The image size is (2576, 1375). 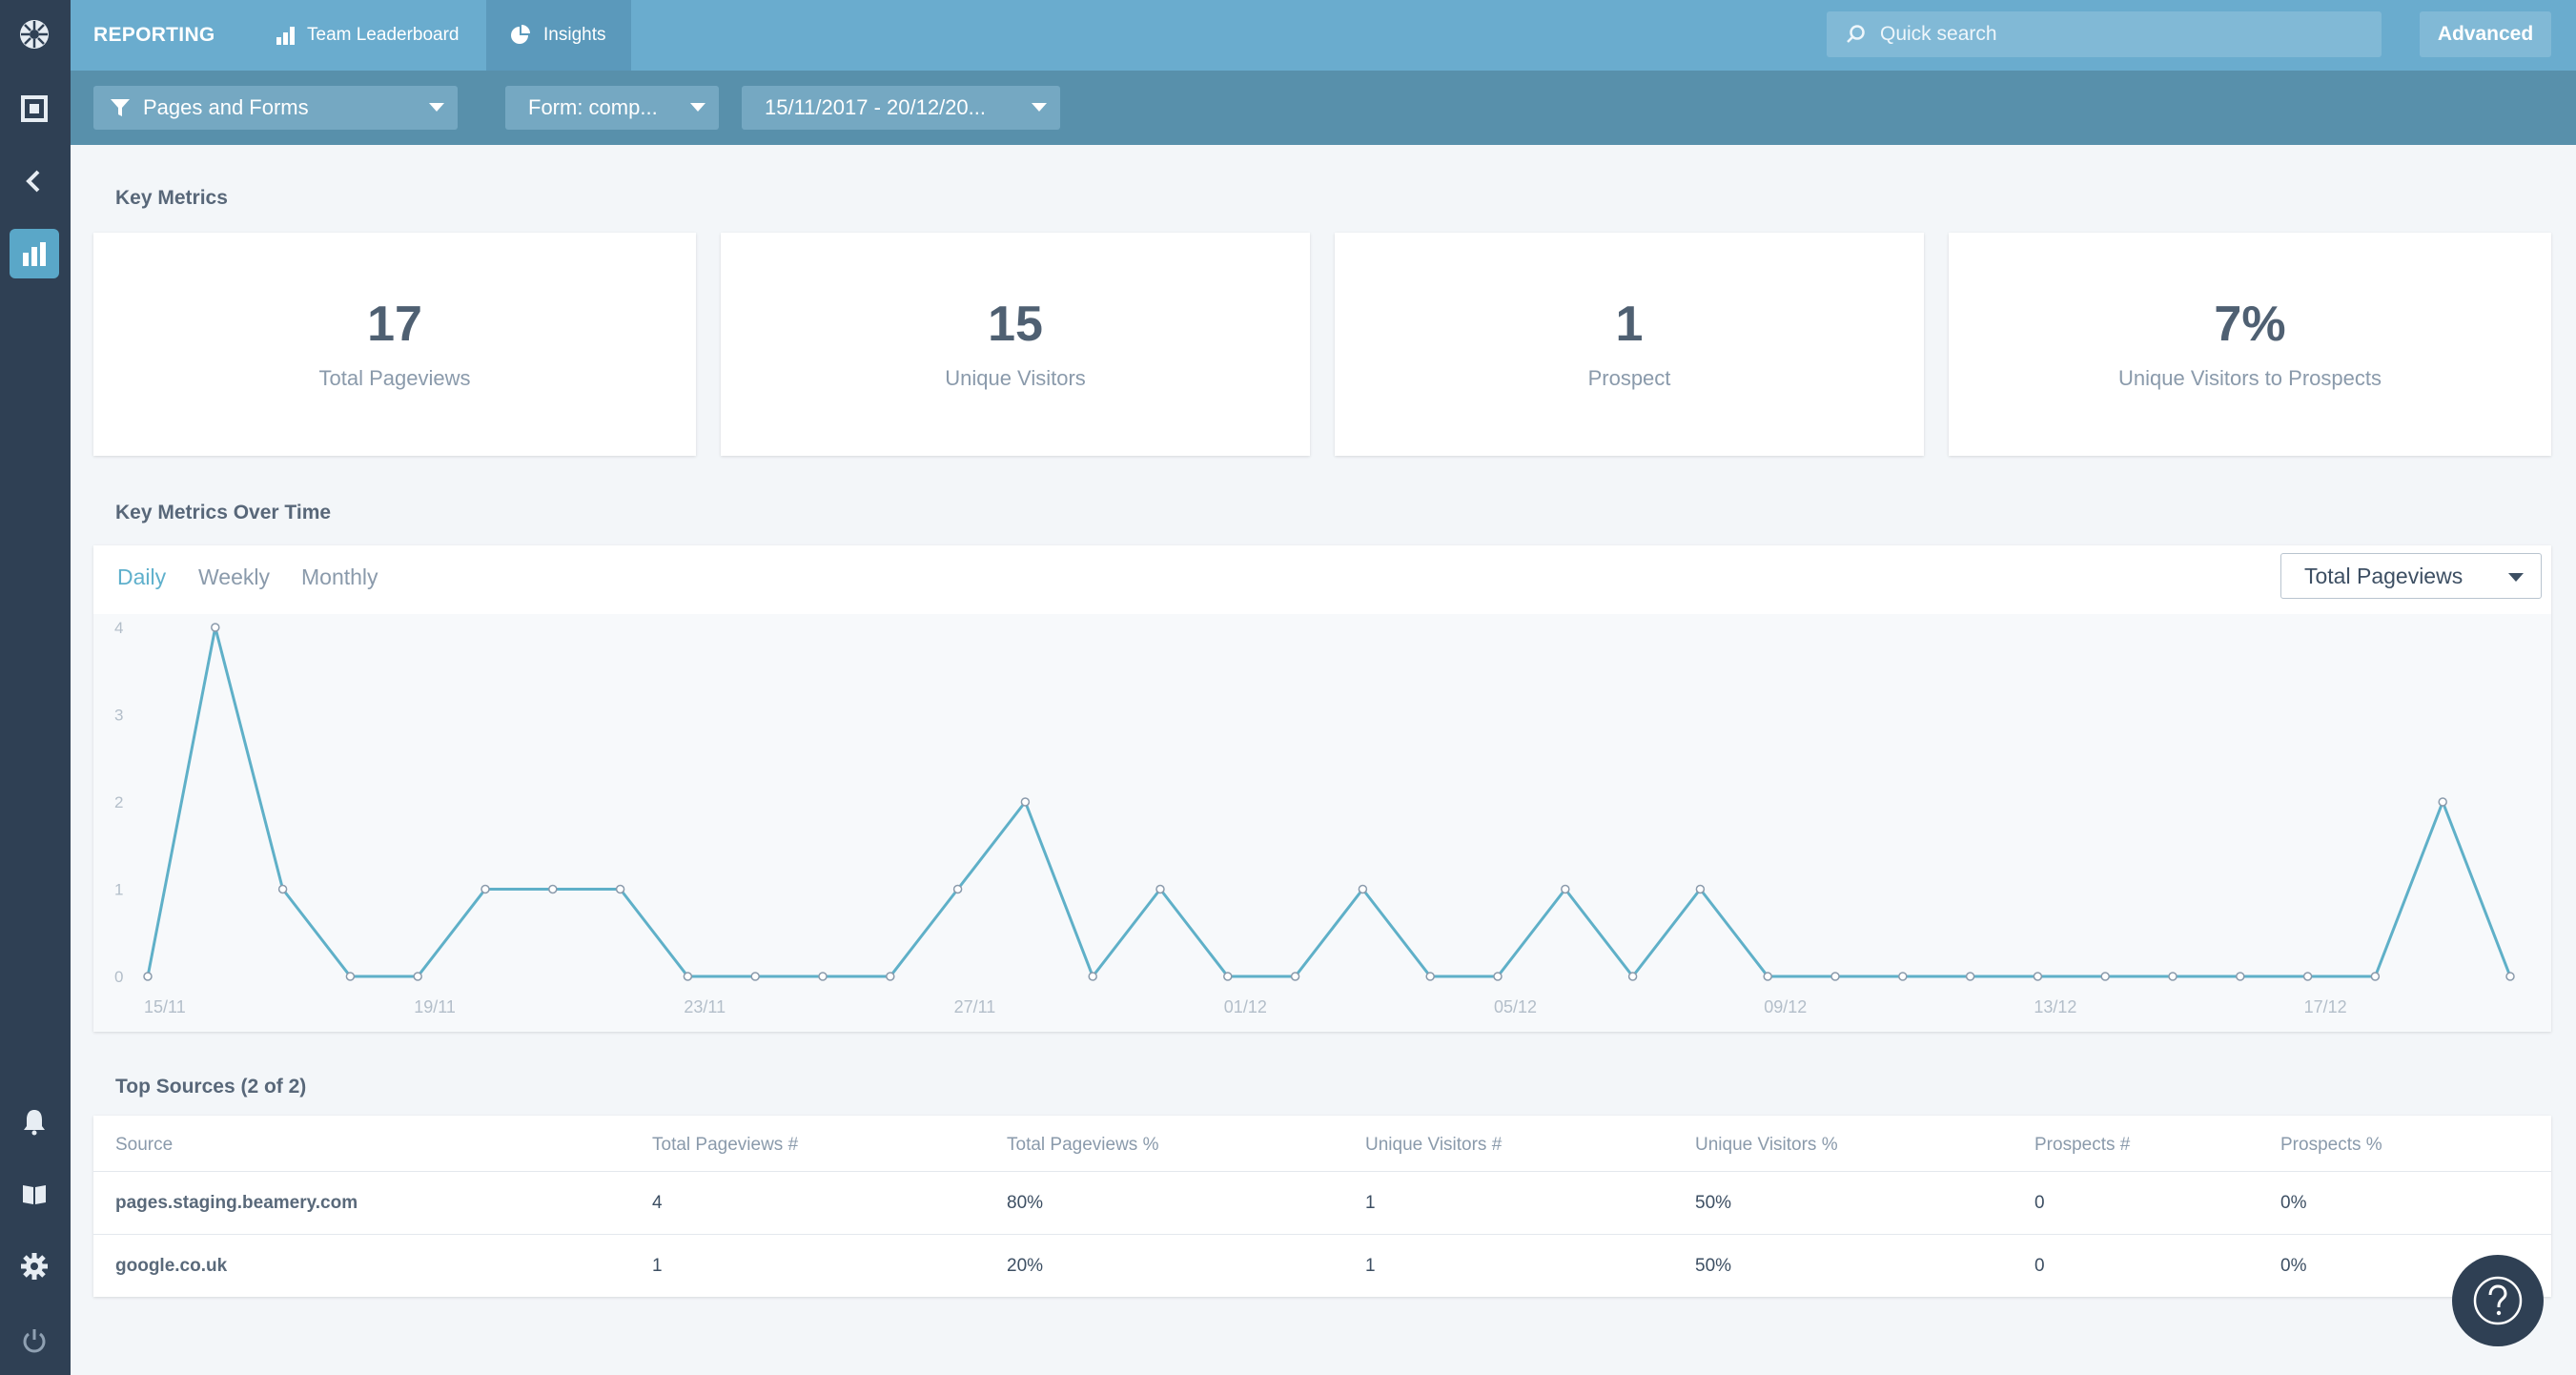 I want to click on search-placeholder: Quick search, so click(x=1939, y=34).